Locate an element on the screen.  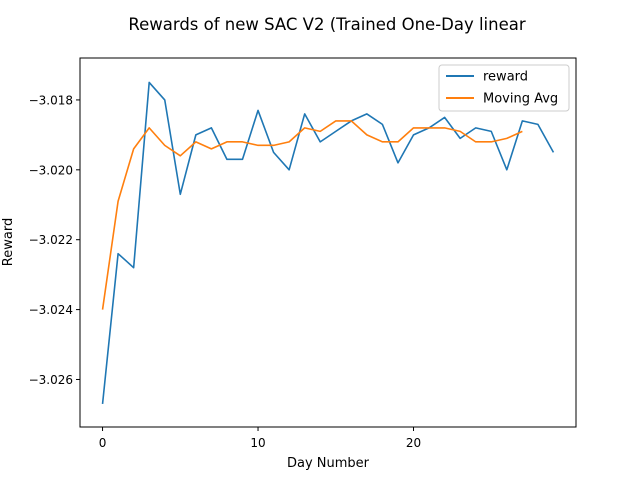
y-axis-label: Reward is located at coordinates (8, 242).